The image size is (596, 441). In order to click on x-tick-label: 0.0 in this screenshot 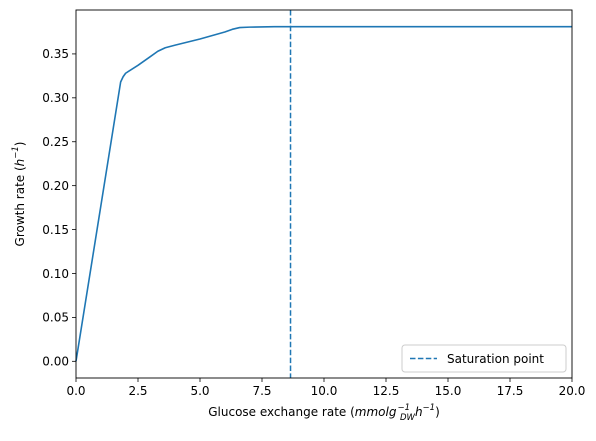, I will do `click(75, 391)`.